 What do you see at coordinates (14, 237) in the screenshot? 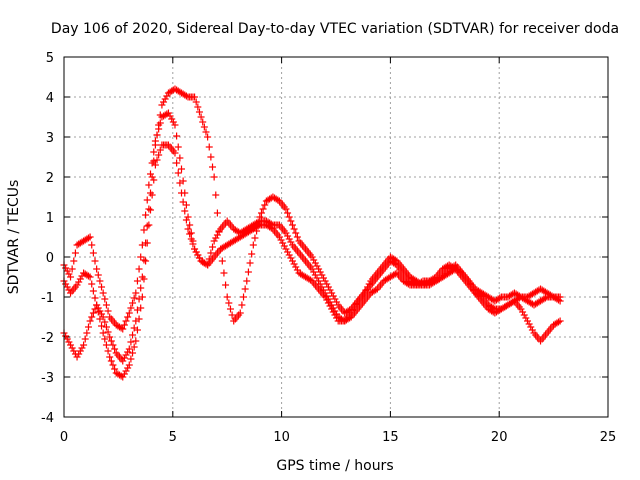
I see `y-axis-label: SDTVAR / TECUs` at bounding box center [14, 237].